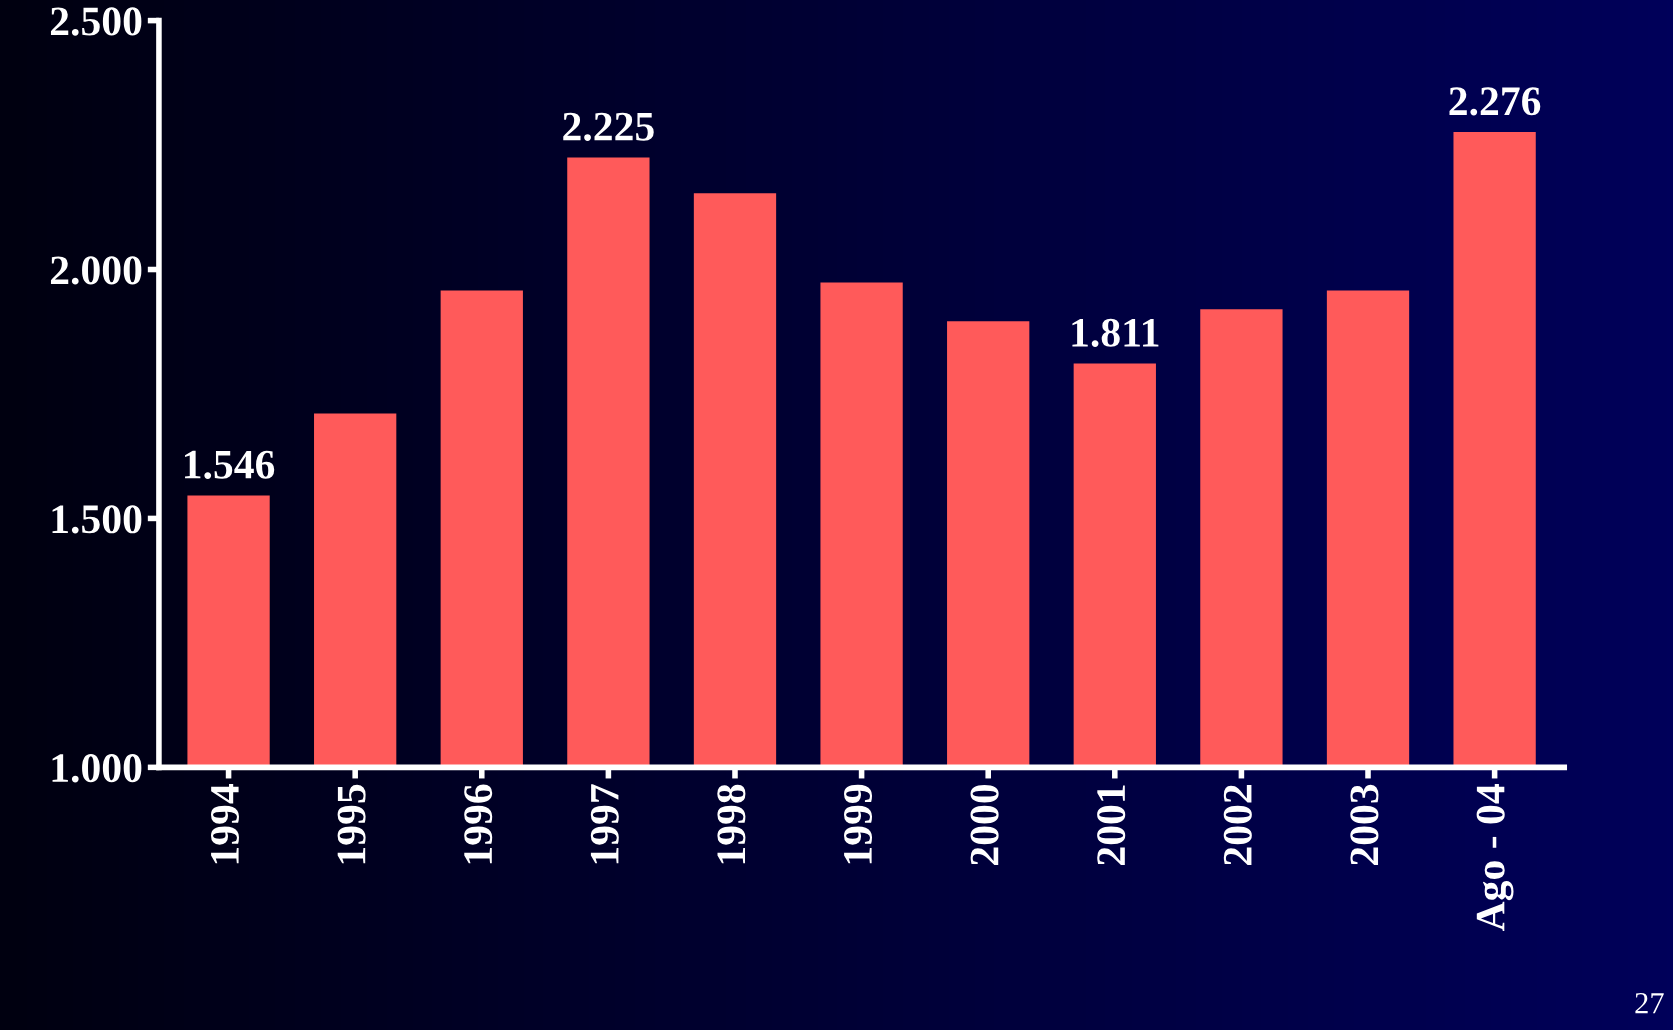 This screenshot has height=1030, width=1673. Describe the element at coordinates (731, 824) in the screenshot. I see `x-tick-label: 1998` at that location.